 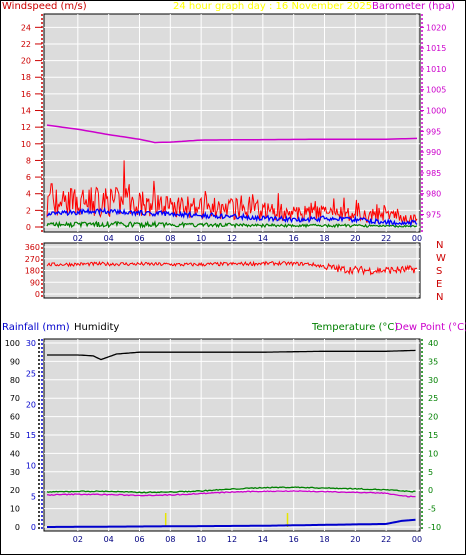 I want to click on humidity-tick-label: 20, so click(x=15, y=490).